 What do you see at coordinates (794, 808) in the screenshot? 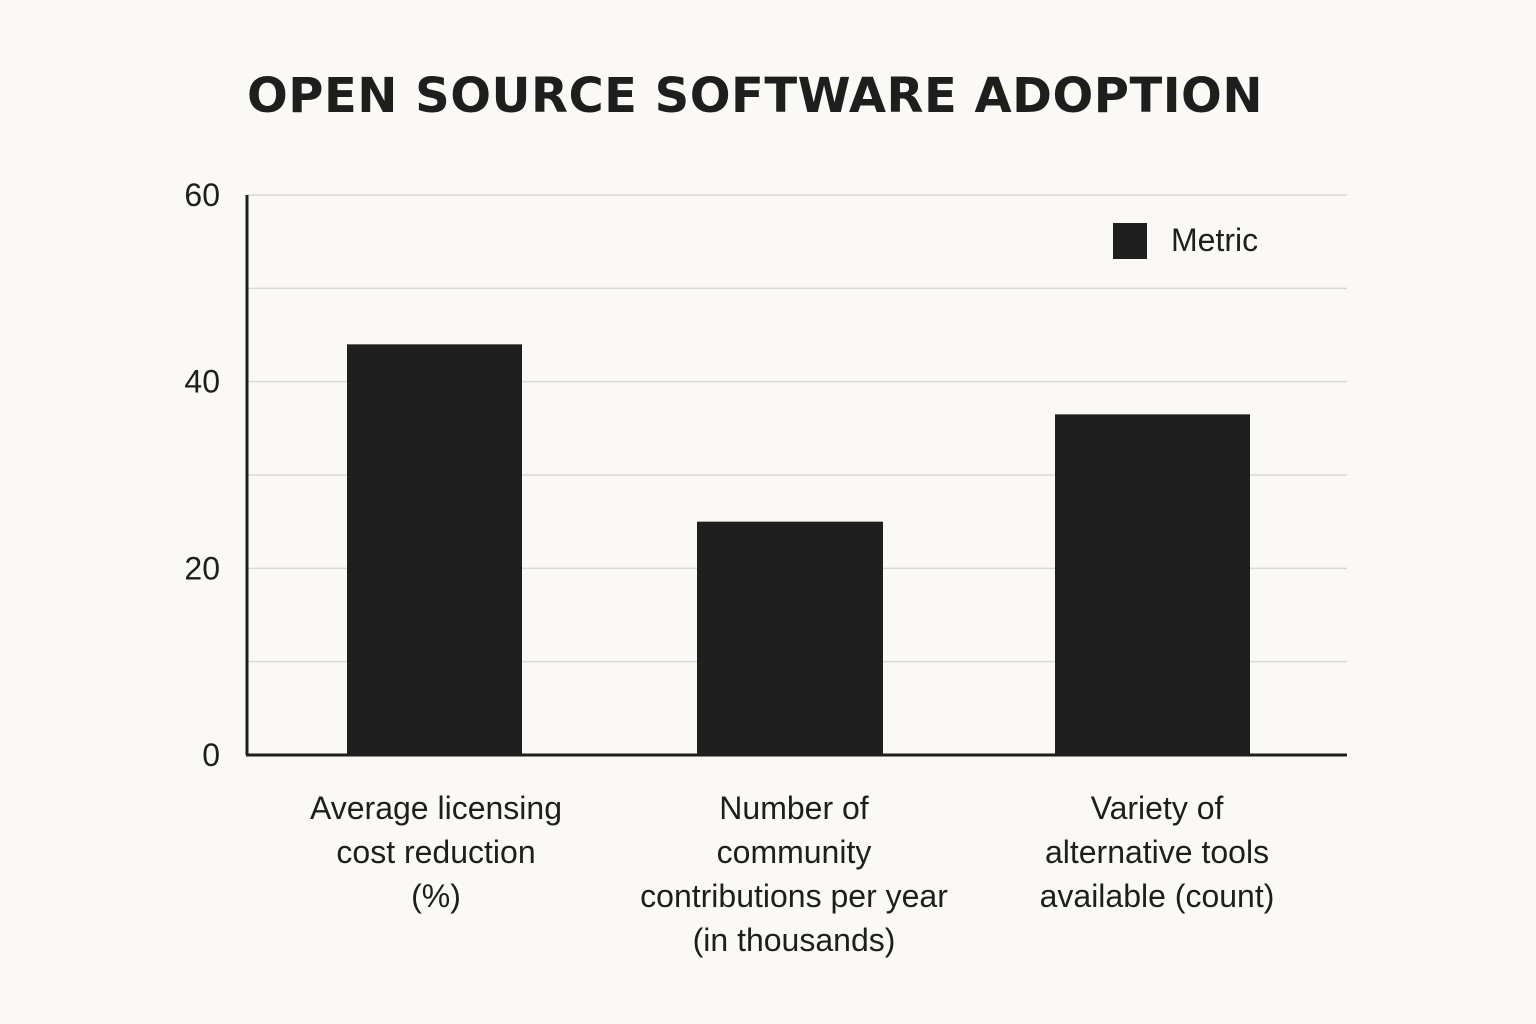
I see `x-category-label-line: Number of` at bounding box center [794, 808].